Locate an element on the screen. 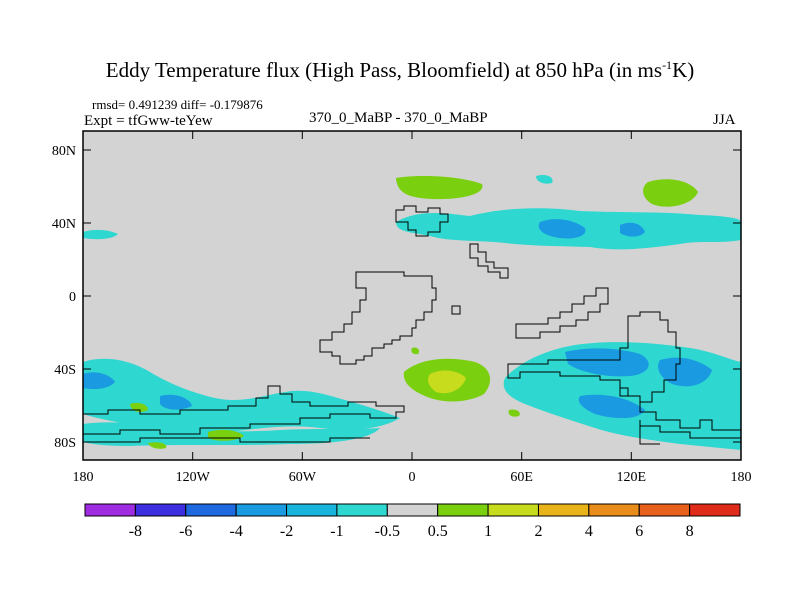  y-tick-label: 80N is located at coordinates (64, 151).